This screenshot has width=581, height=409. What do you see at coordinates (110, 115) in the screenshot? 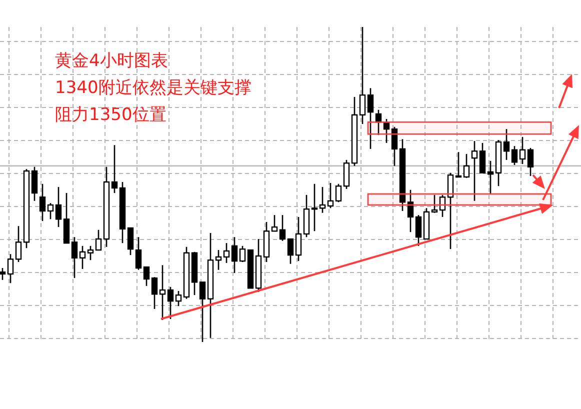
I see `annotation: 阻力1350位置` at bounding box center [110, 115].